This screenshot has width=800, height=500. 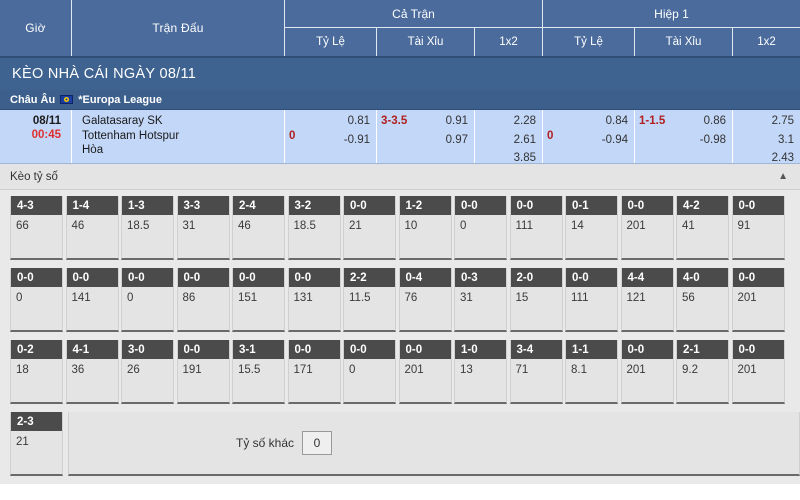 I want to click on score-label: 4-3, so click(x=36, y=205).